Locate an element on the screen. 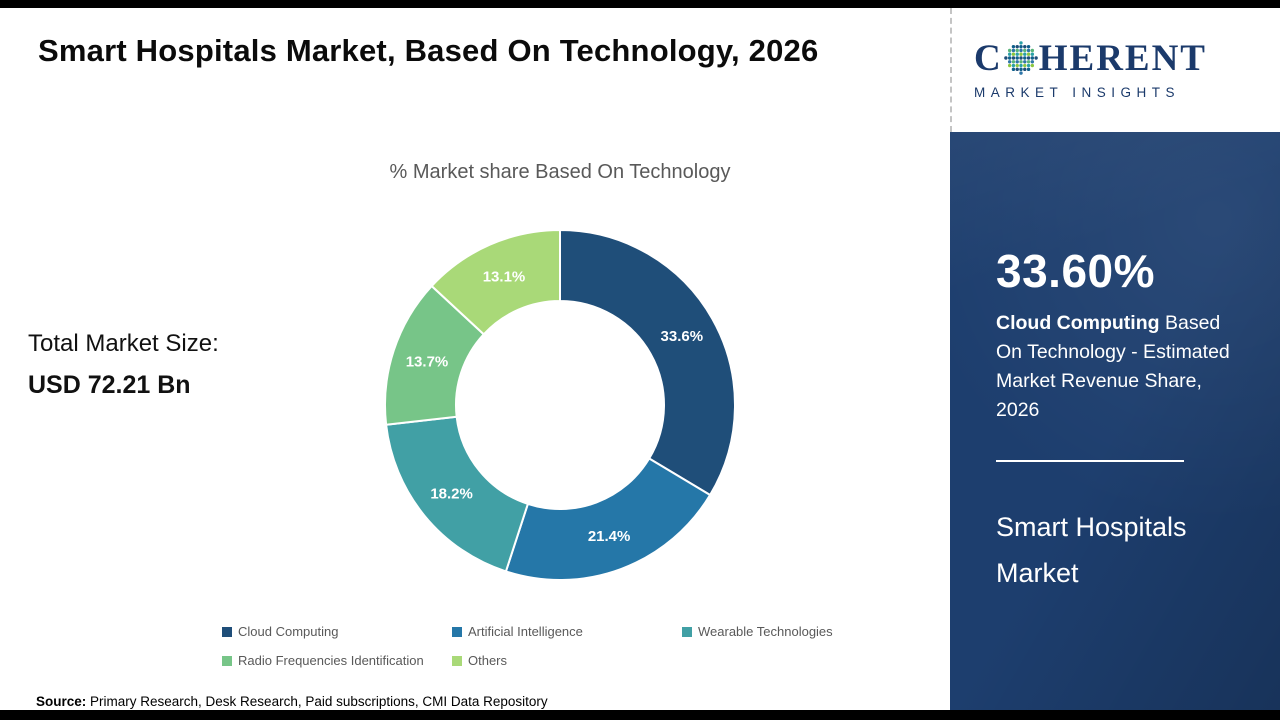 This screenshot has height=720, width=1280. legend-label: Radio Frequencies Identification is located at coordinates (331, 660).